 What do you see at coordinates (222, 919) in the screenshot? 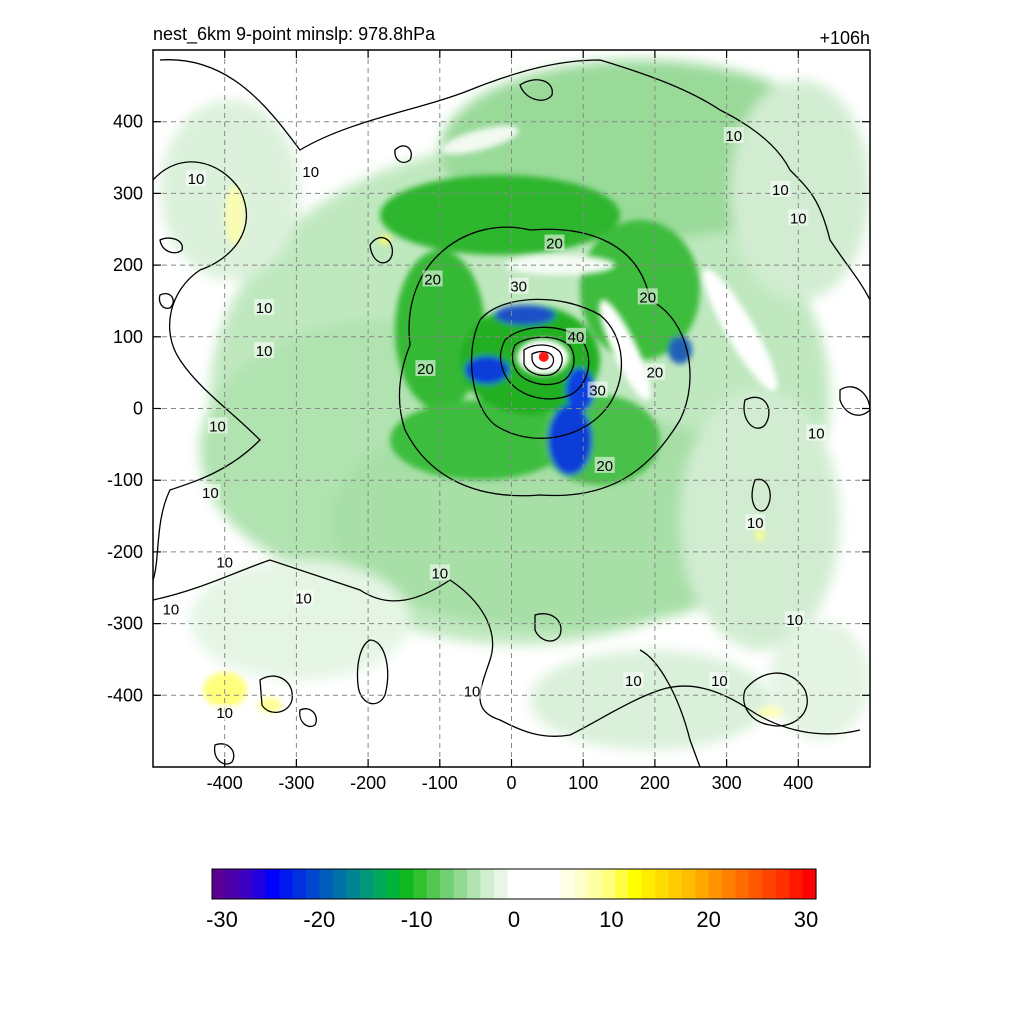
I see `colorbar-tick-label: -30` at bounding box center [222, 919].